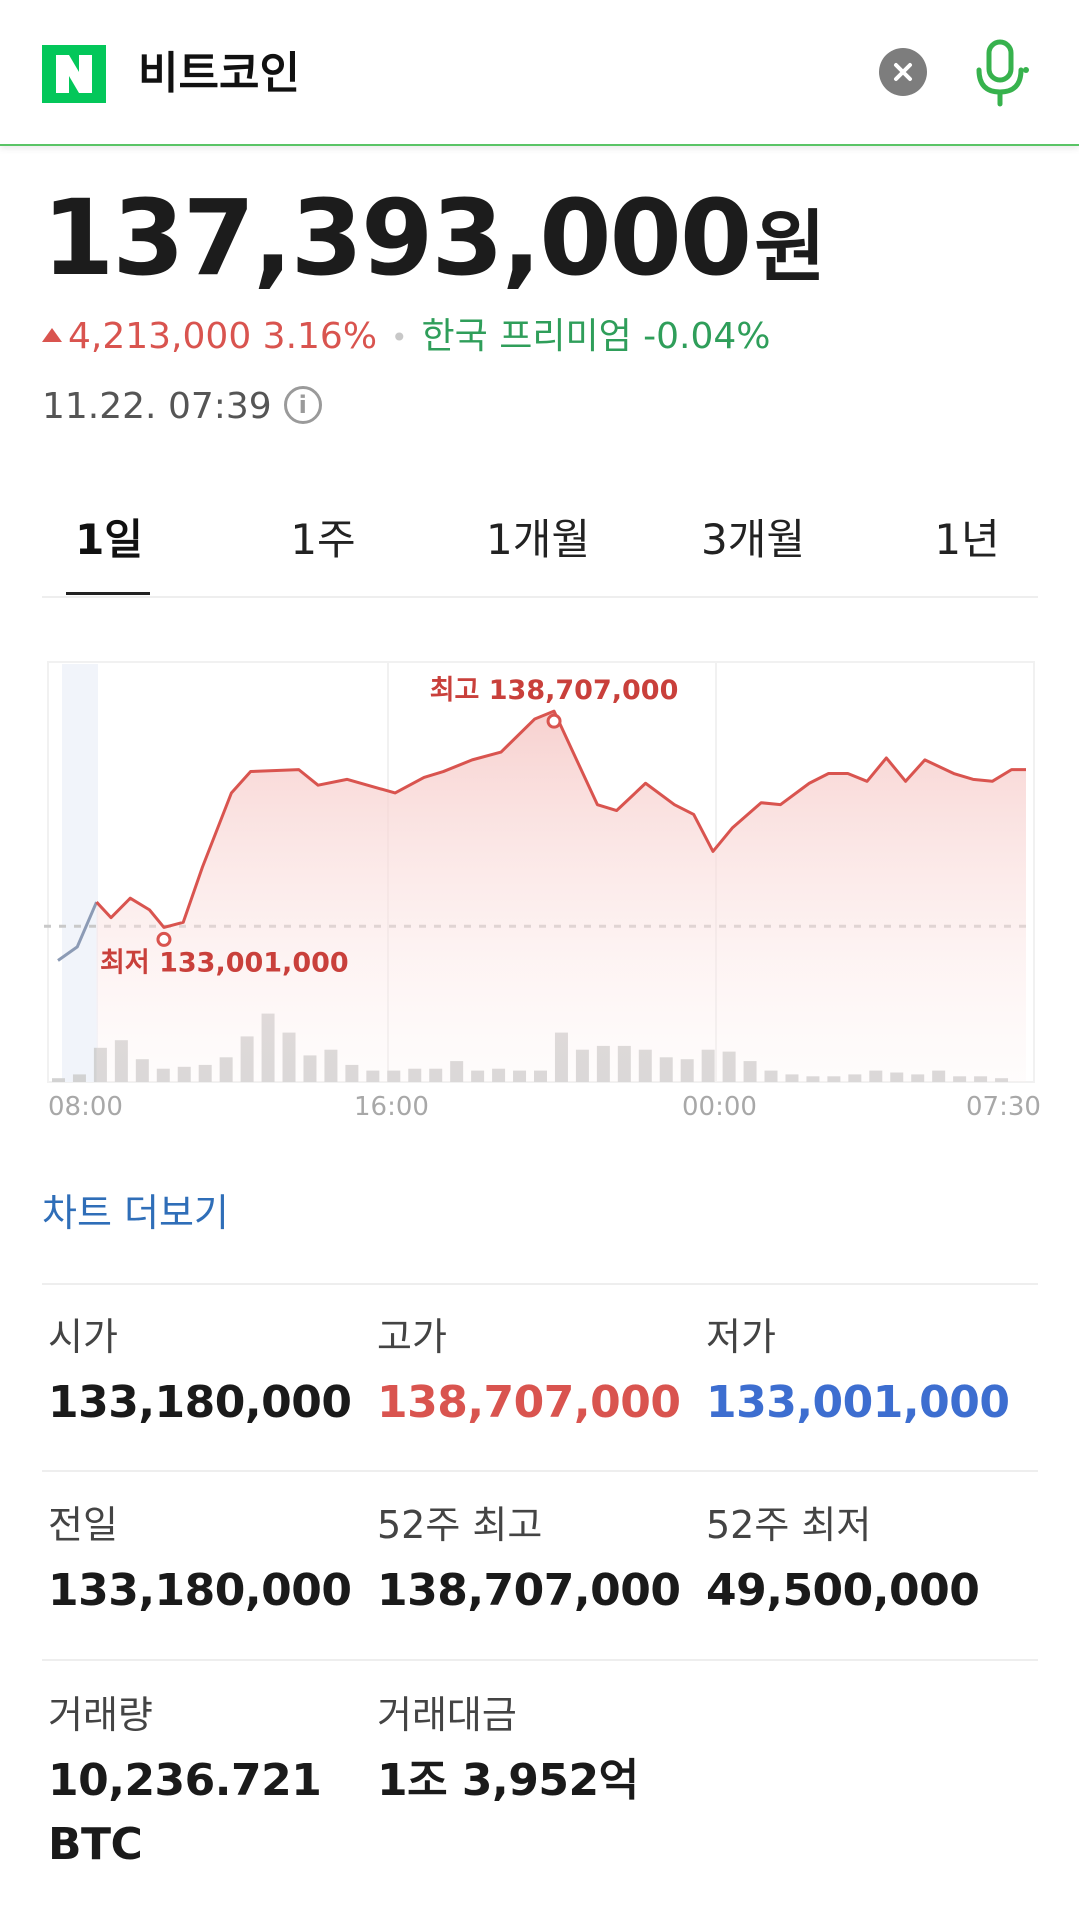  I want to click on price-line, so click(560, 819).